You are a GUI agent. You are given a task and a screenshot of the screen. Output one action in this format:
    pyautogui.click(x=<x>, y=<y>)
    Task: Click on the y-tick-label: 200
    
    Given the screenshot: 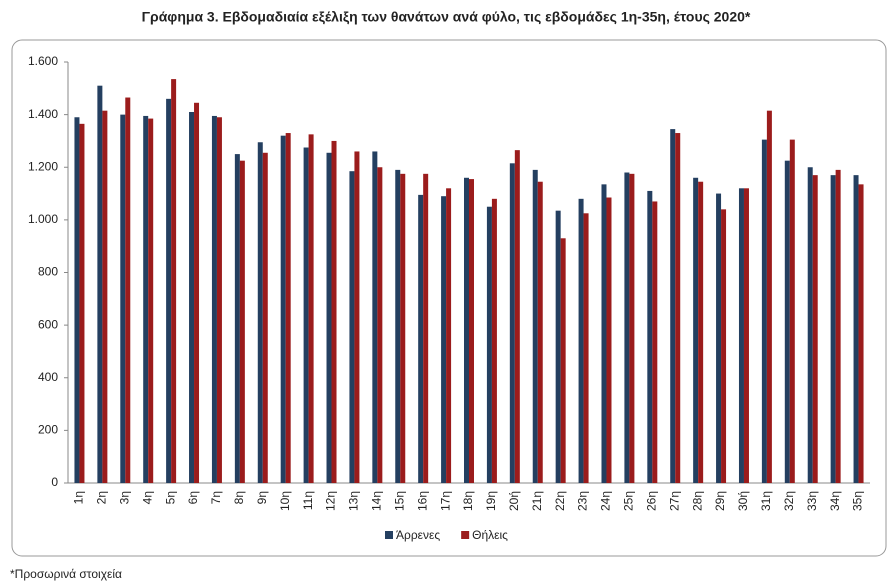 What is the action you would take?
    pyautogui.click(x=48, y=430)
    